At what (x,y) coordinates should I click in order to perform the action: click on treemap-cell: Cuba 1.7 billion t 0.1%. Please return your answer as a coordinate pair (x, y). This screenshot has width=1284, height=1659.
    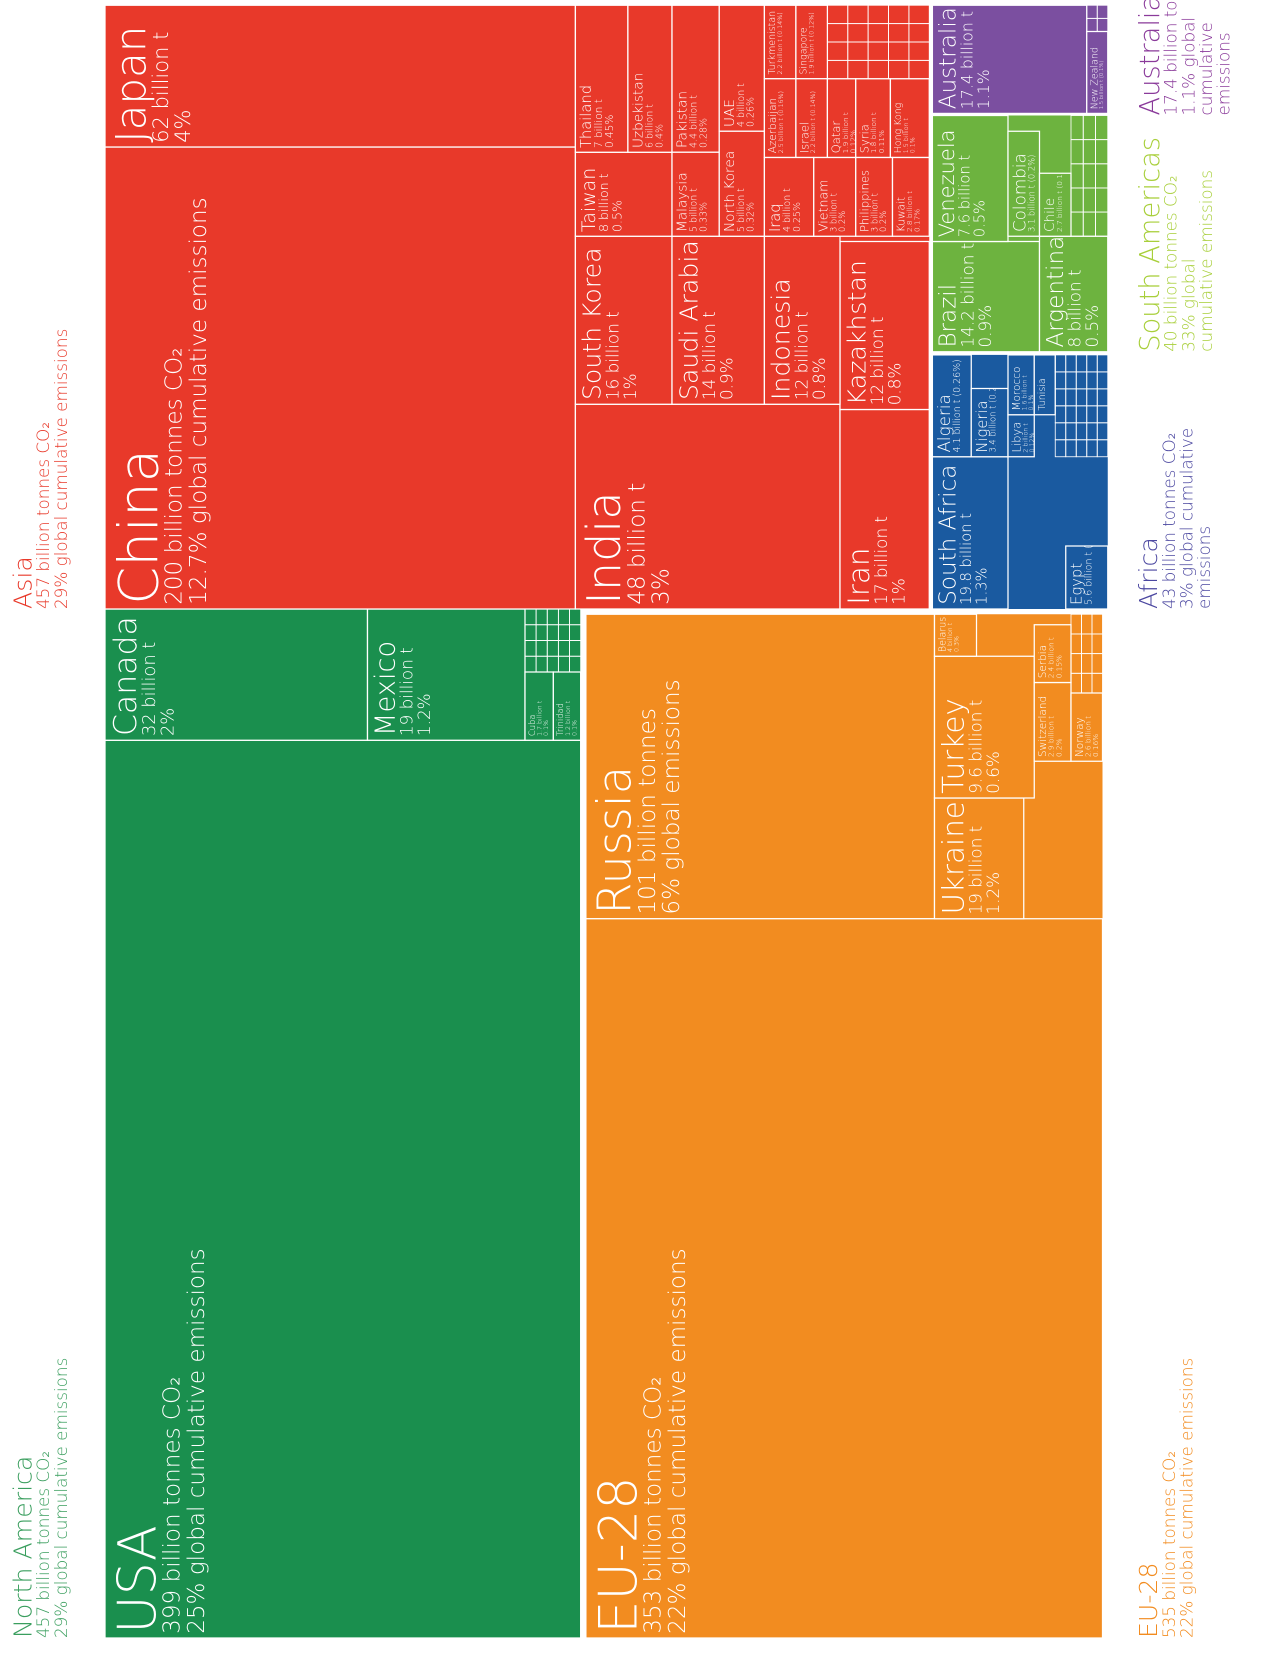
    Looking at the image, I should click on (539, 706).